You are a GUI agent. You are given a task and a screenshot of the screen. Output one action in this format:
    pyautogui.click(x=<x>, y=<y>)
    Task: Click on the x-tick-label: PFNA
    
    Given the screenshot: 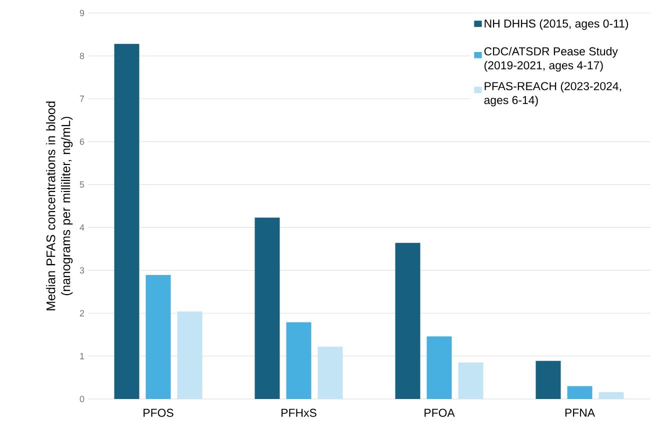 What is the action you would take?
    pyautogui.click(x=580, y=412)
    